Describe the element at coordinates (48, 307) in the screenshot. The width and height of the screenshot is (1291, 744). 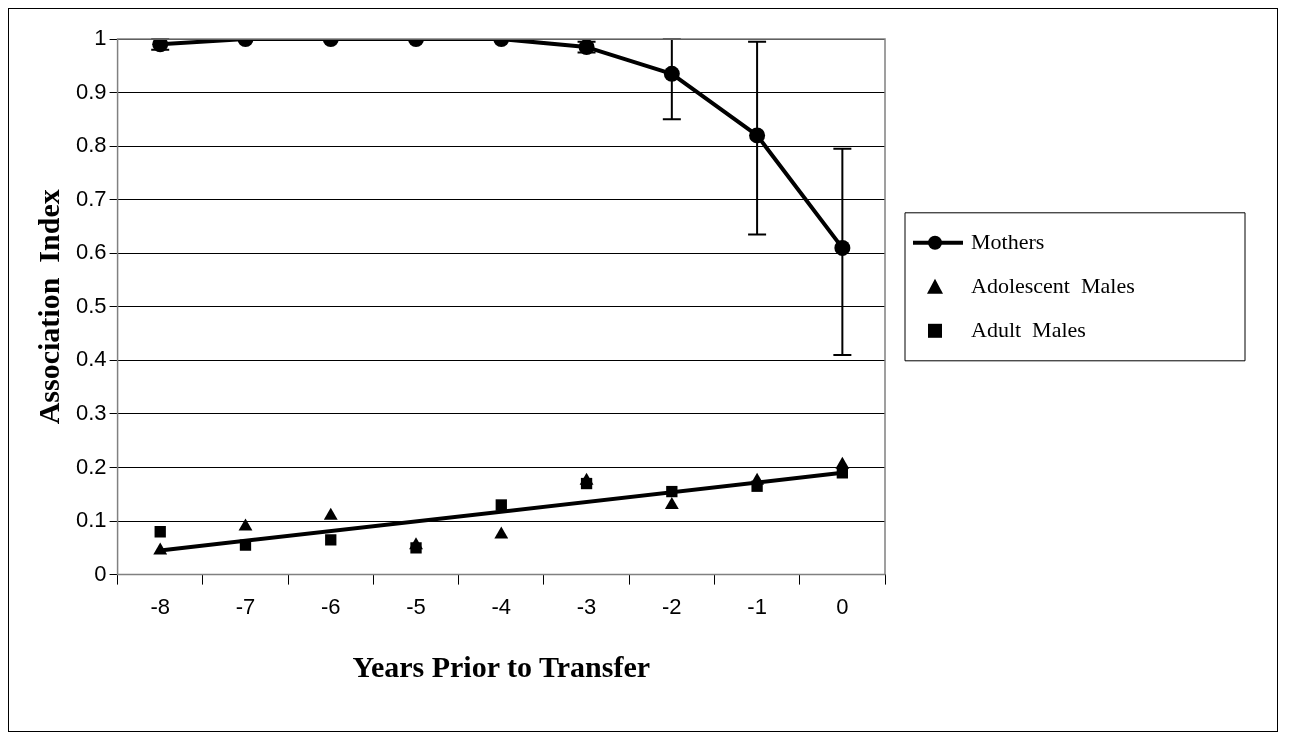
I see `y-axis-title: Association Index` at that location.